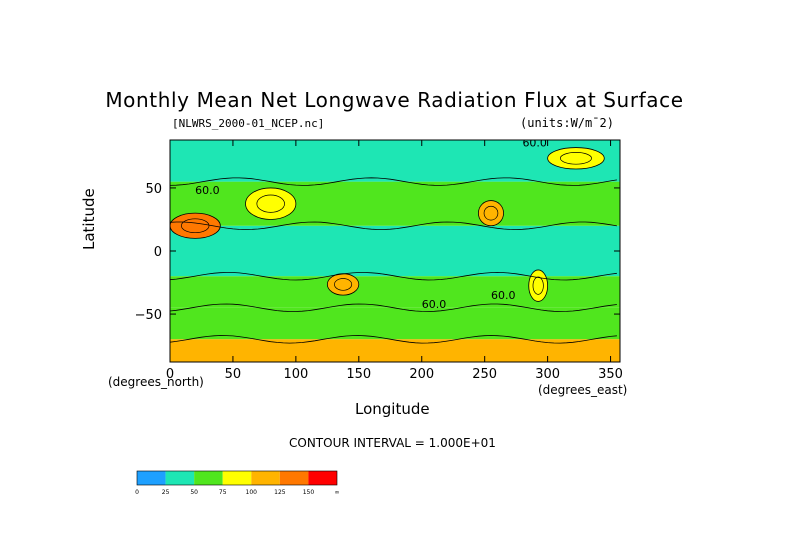 The image size is (789, 558). Describe the element at coordinates (156, 382) in the screenshot. I see `y-axis-units: (degrees_north)` at that location.